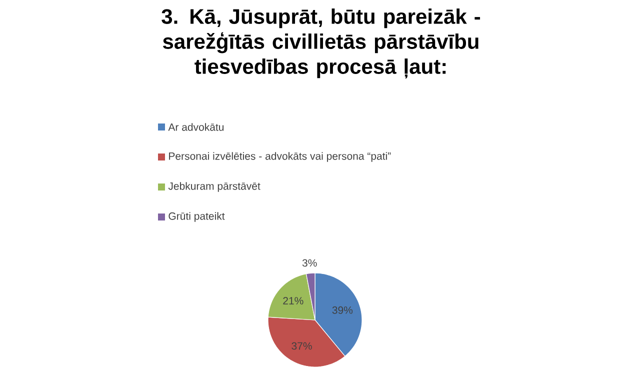 The height and width of the screenshot is (380, 642). What do you see at coordinates (321, 43) in the screenshot?
I see `chart-title: 3. Kā, Jūsuprāt, būtu pareizāk - sarežģītās civillietās pārstāvību tiesvedības procesā ļaut:` at bounding box center [321, 43].